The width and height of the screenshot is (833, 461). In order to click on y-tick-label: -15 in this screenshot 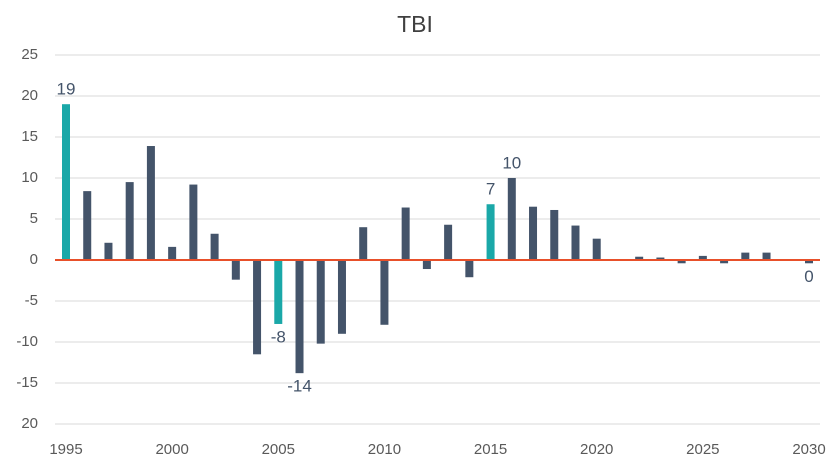, I will do `click(27, 382)`.